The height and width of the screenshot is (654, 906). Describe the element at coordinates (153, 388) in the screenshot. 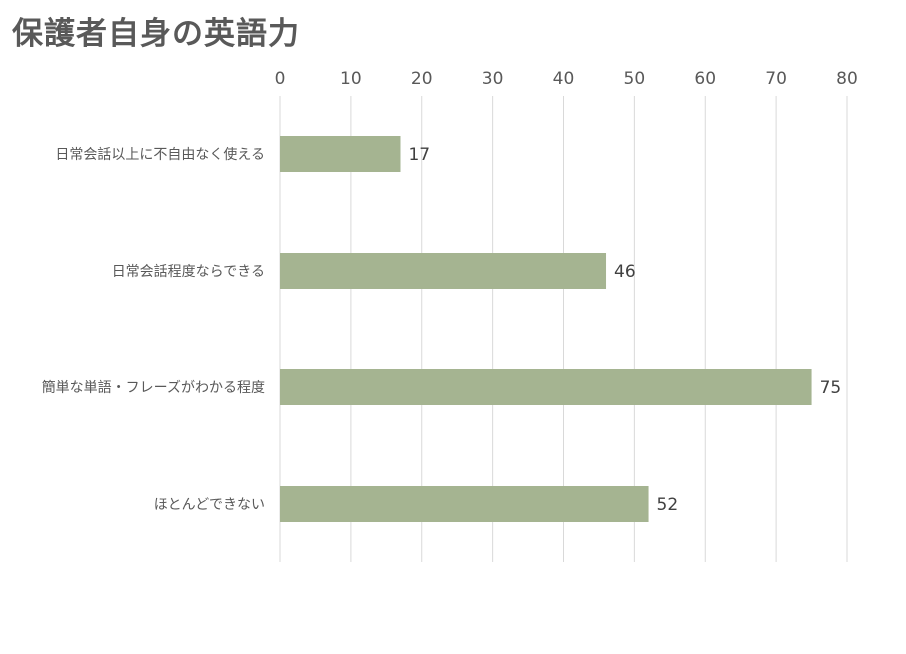

I see `category-label: 簡単な単語・フレーズがわかる程度` at that location.